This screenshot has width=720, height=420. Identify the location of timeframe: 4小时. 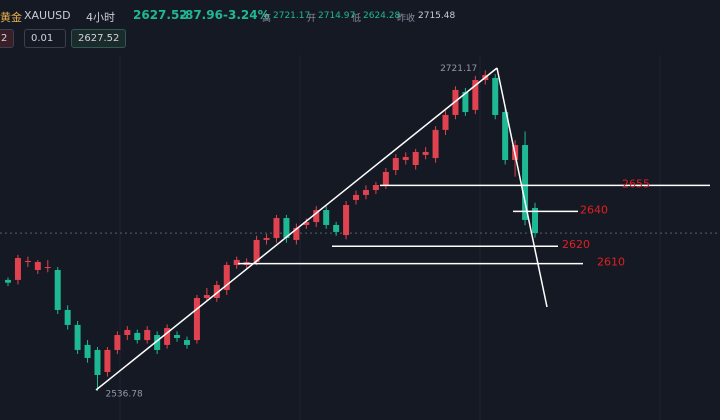
(100, 17).